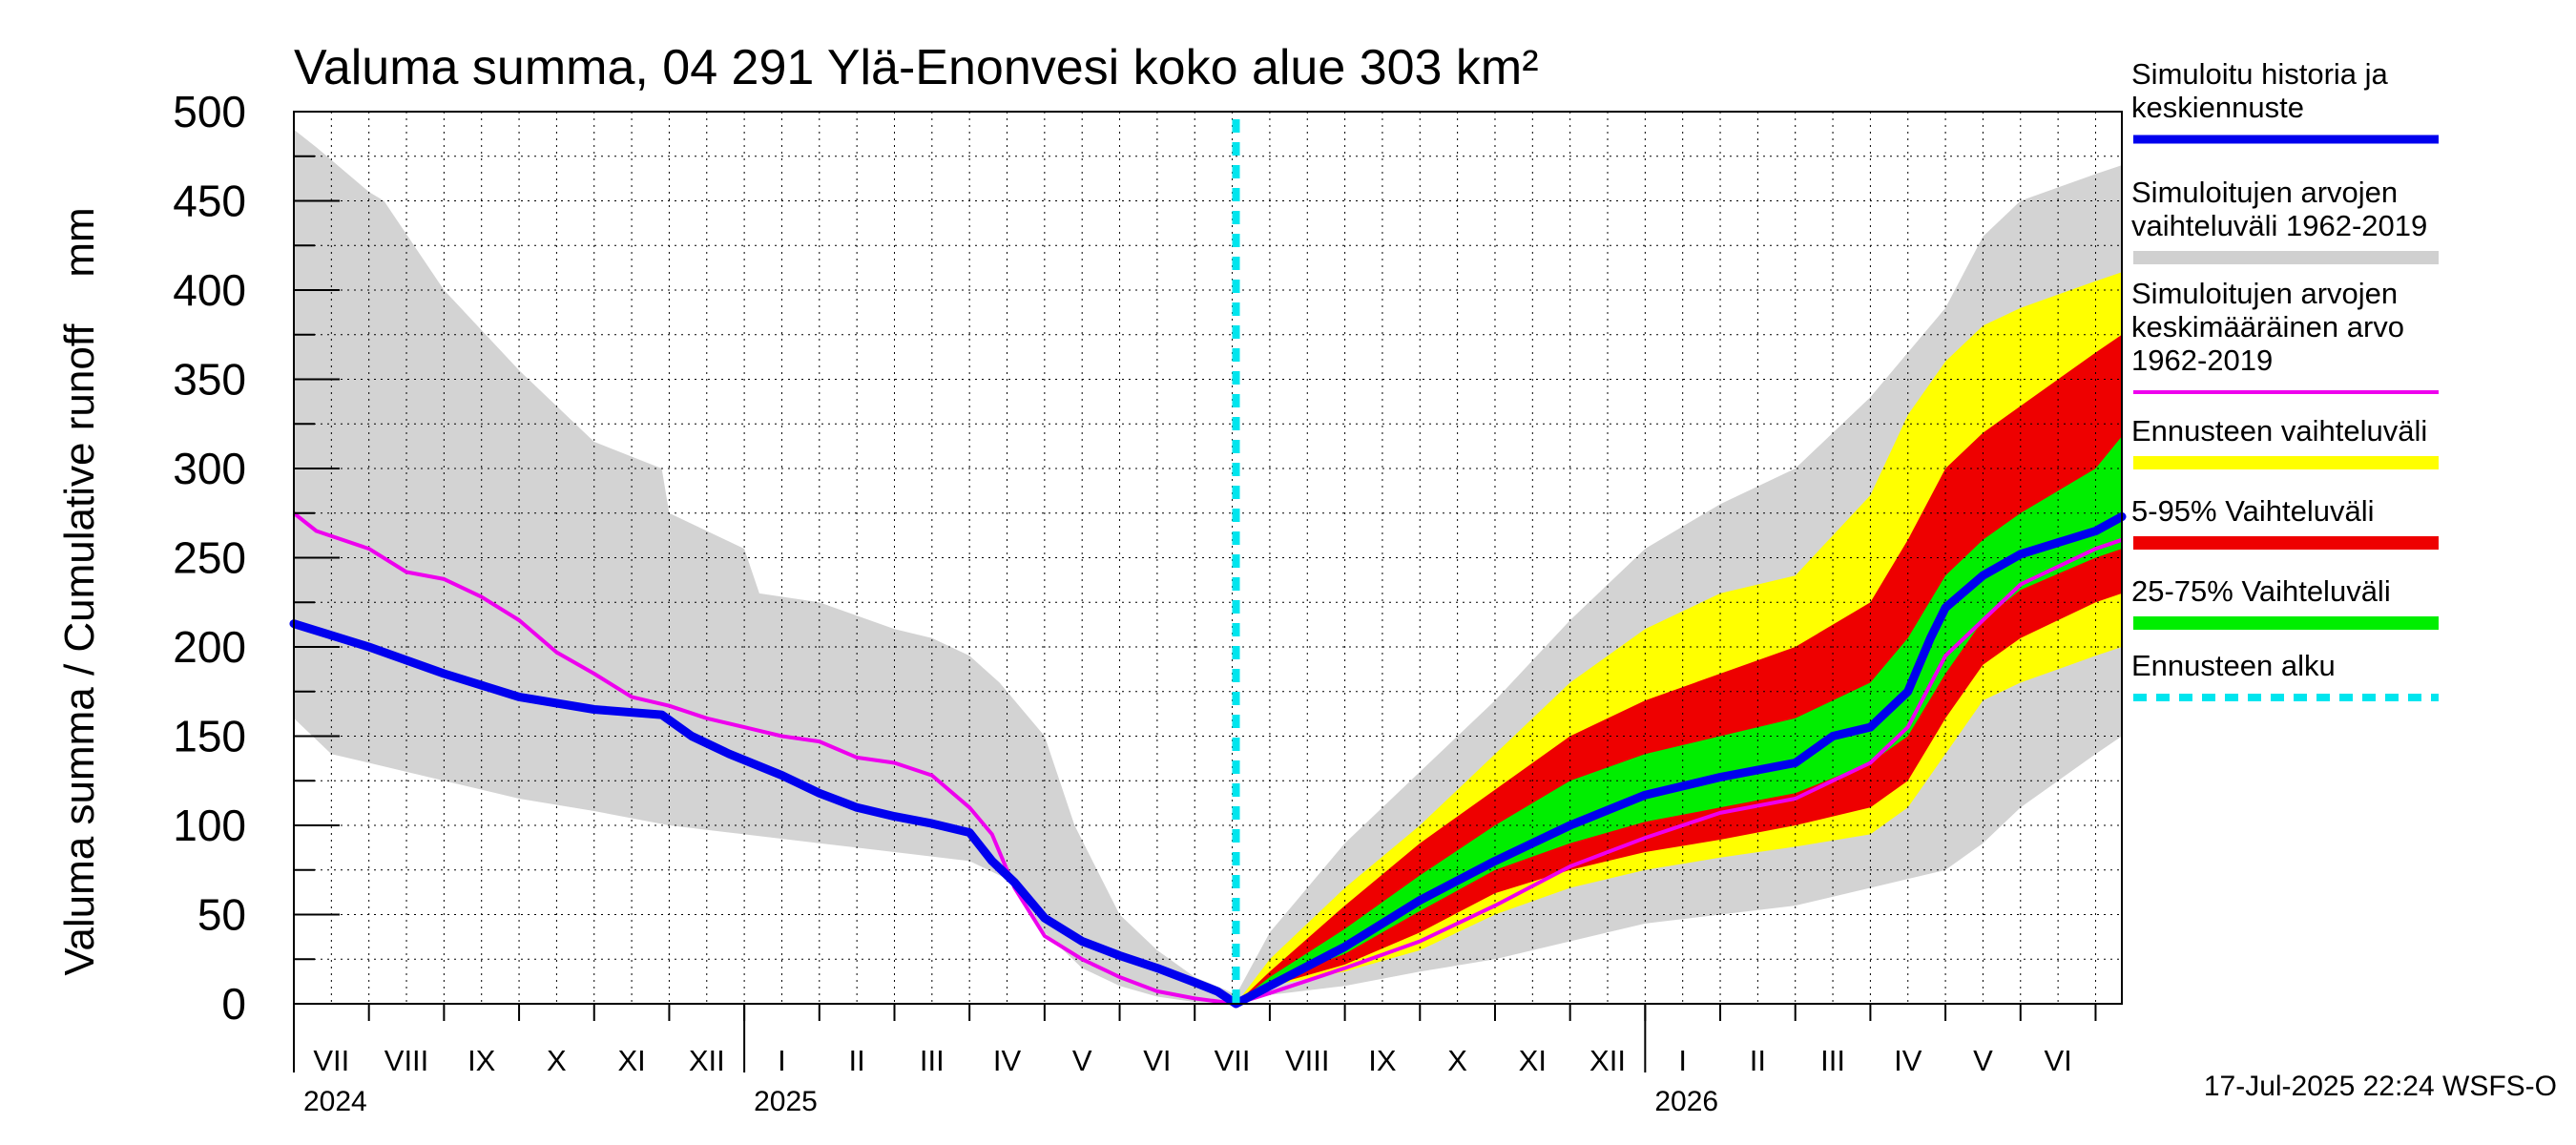  I want to click on legend-label: Ennusteen alku, so click(2233, 665).